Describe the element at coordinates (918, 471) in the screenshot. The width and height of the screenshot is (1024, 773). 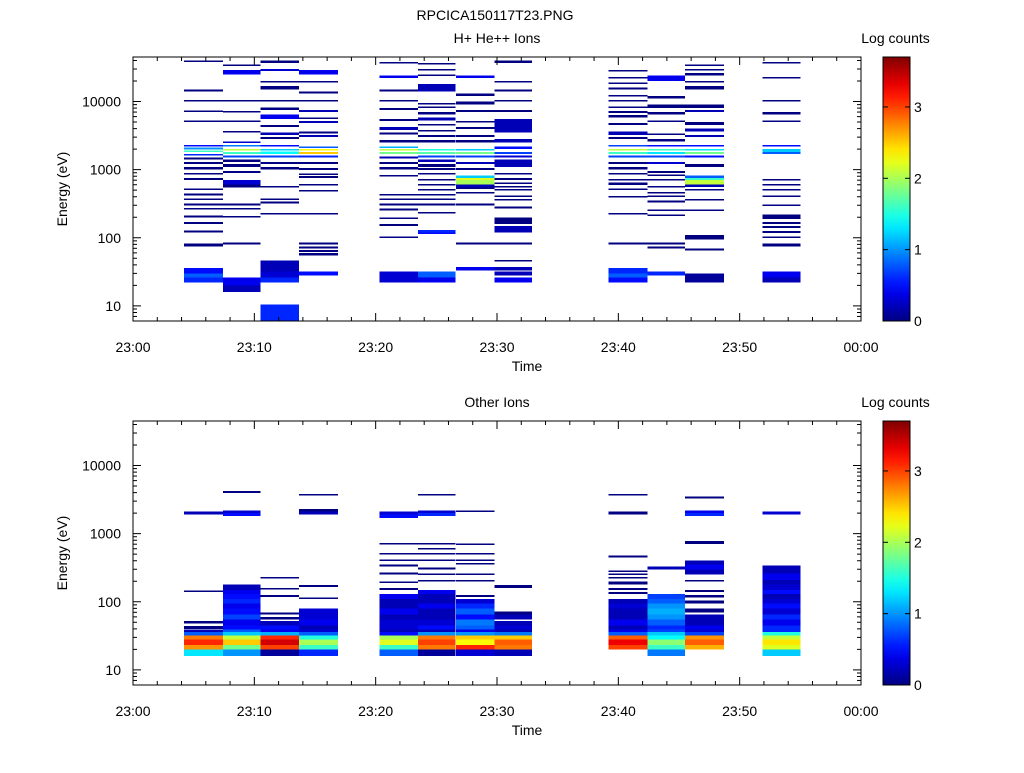
I see `colorbar-tick-label: 3` at that location.